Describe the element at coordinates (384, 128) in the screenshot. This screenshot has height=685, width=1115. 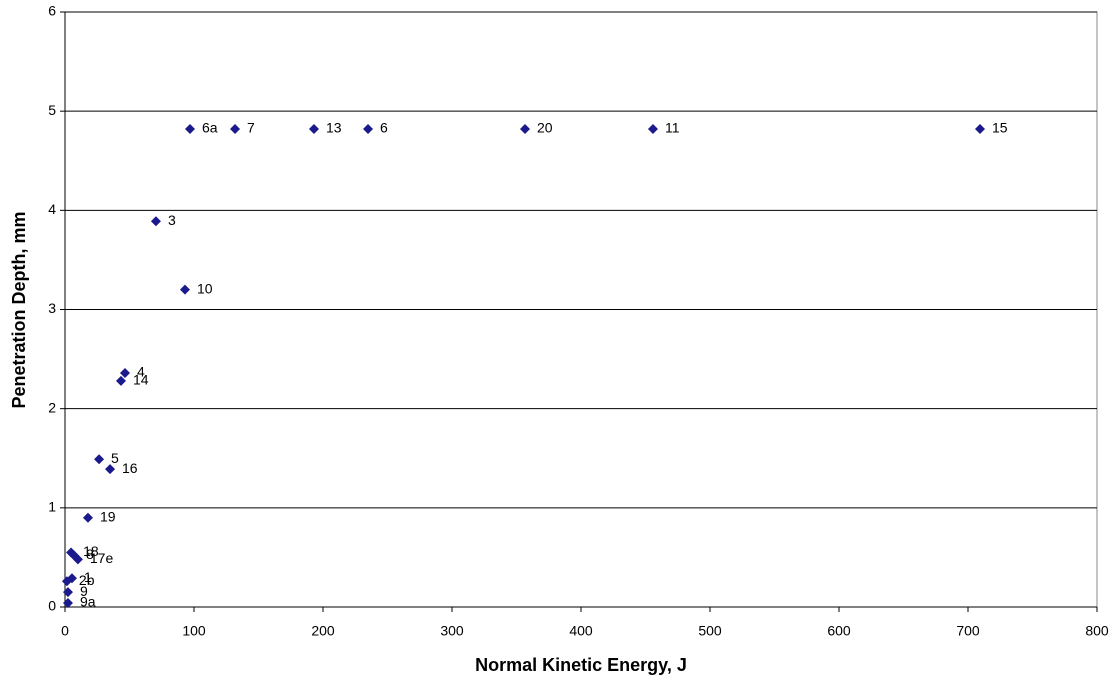
I see `point-label: 6` at that location.